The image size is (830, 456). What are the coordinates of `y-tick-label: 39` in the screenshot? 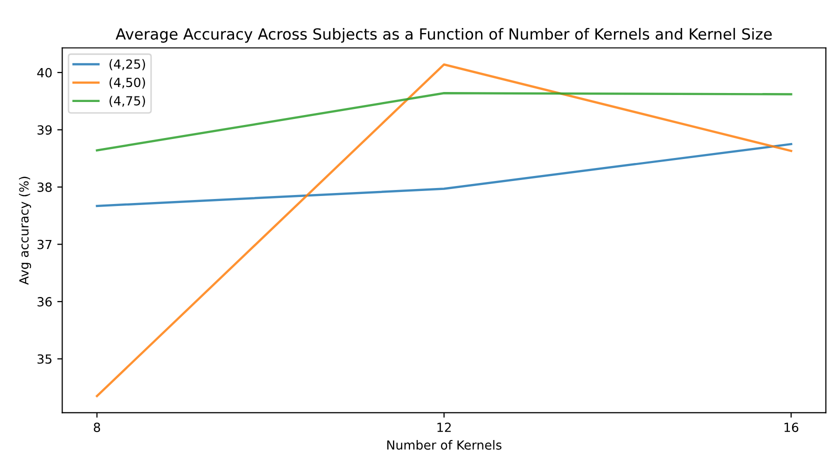 It's located at (45, 130).